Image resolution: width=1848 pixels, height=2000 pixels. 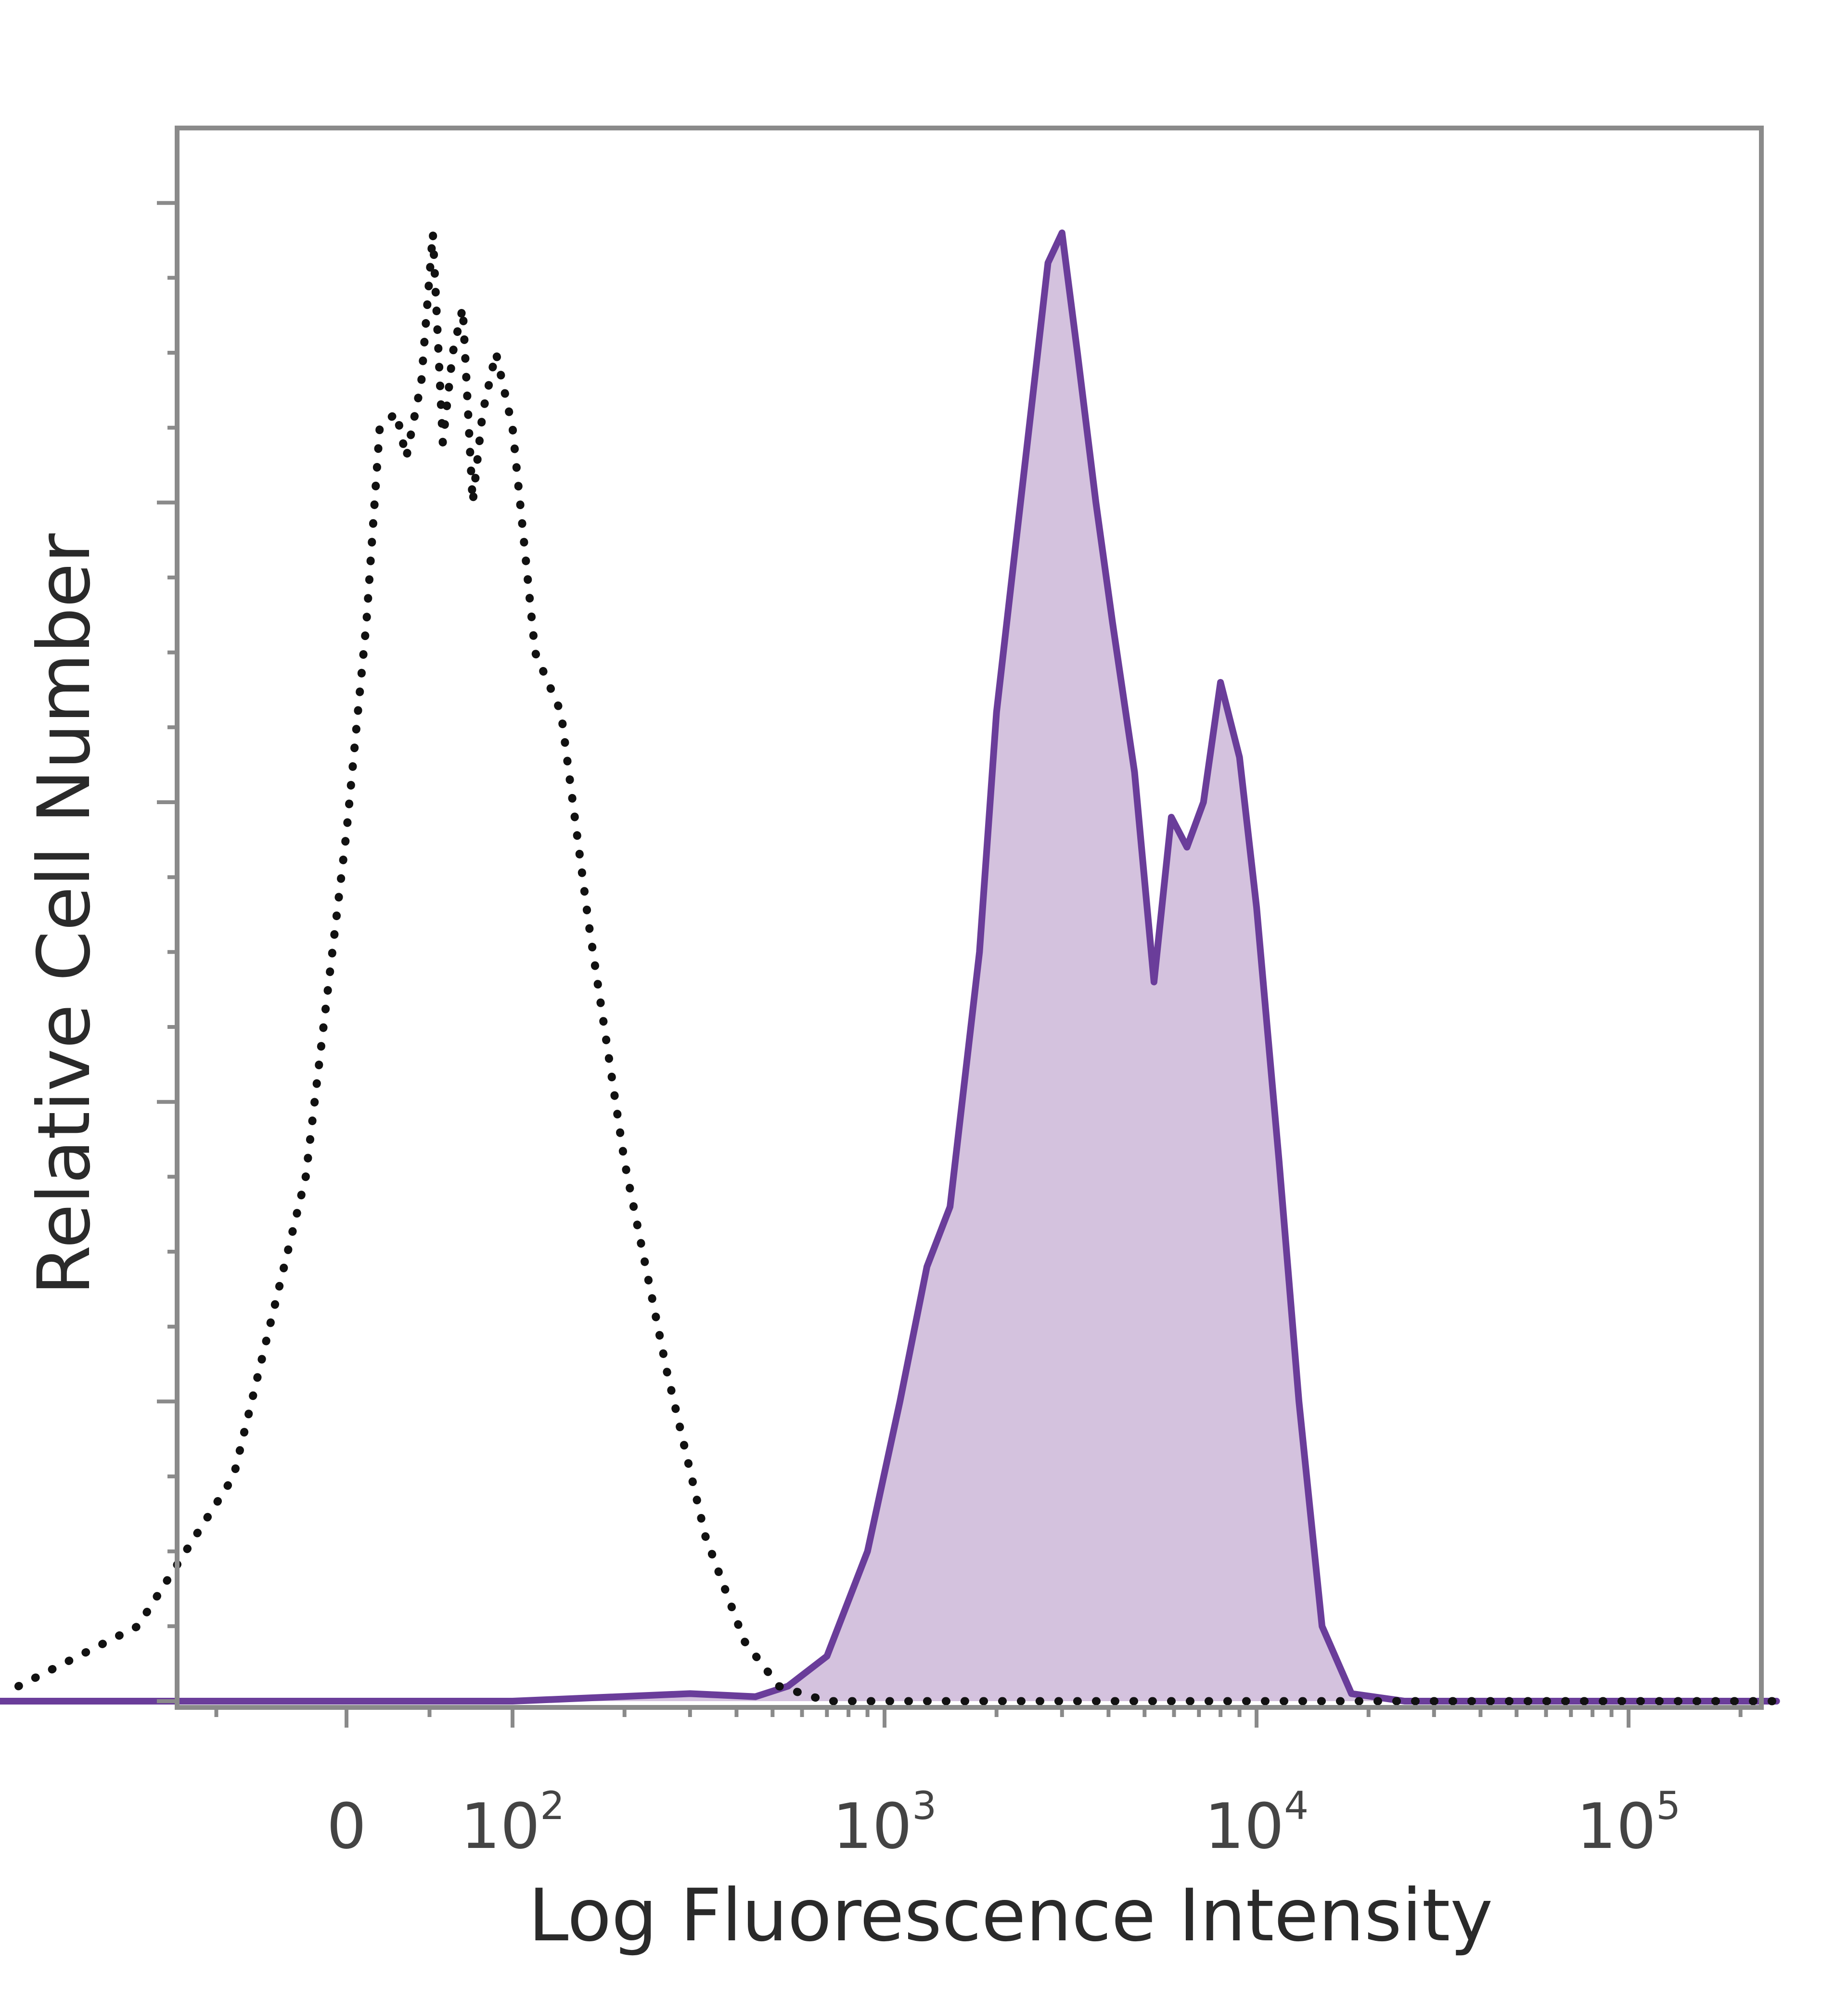 I want to click on y-axis-title: Relative Cell Number, so click(x=64, y=914).